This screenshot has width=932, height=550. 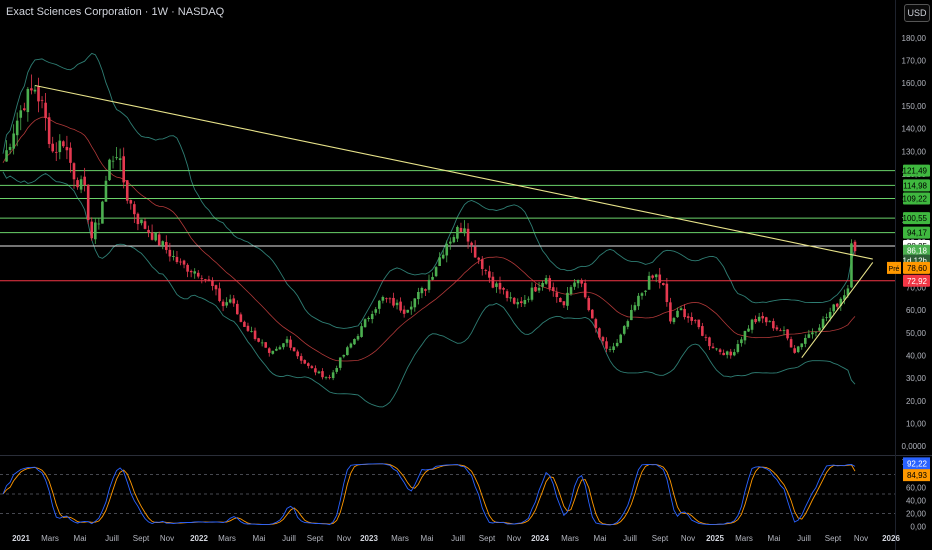 I want to click on stoch-k-line, so click(x=429, y=494).